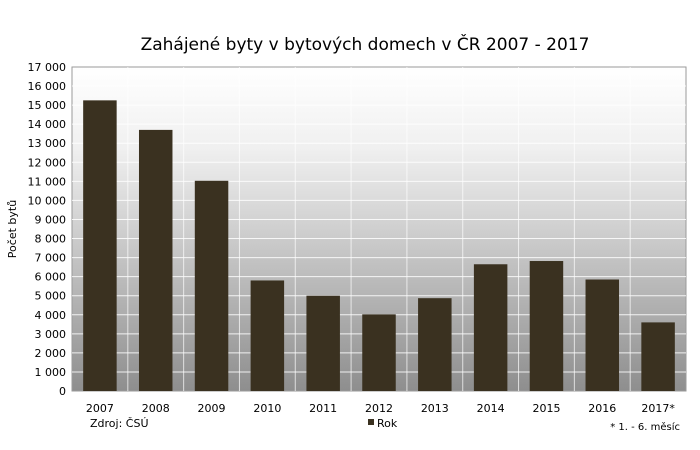  Describe the element at coordinates (51, 258) in the screenshot. I see `y-tick-label: 7 000` at that location.